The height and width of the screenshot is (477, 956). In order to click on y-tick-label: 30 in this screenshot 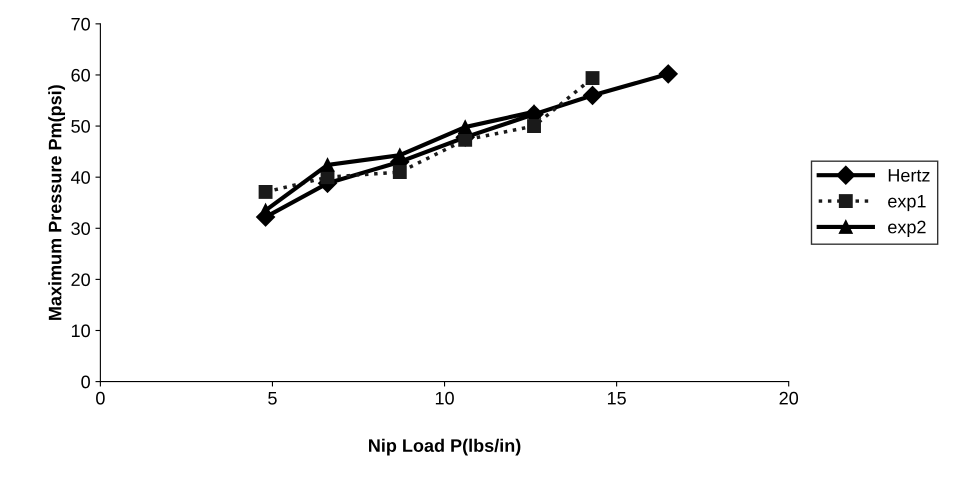, I will do `click(80, 228)`.